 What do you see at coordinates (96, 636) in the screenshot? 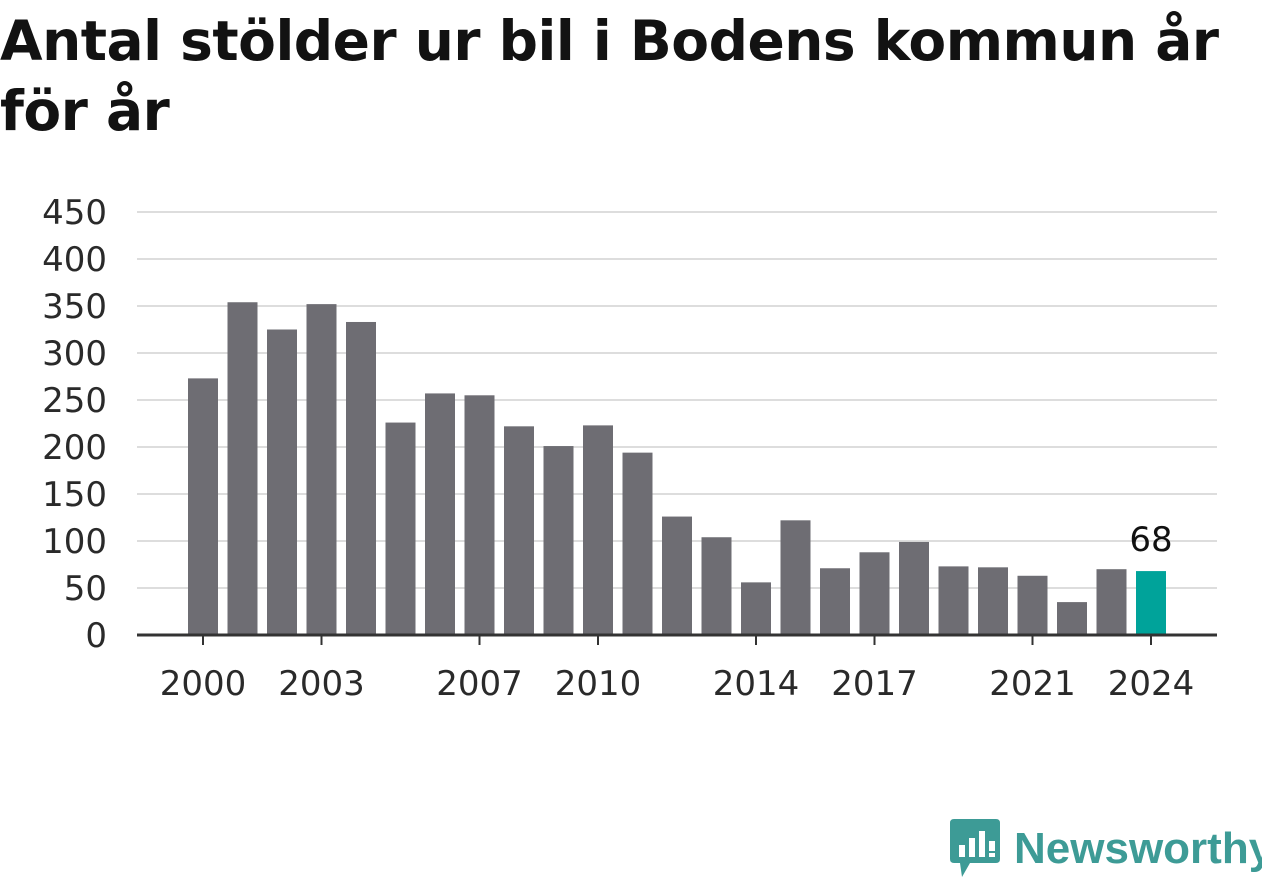
I see `y-tick-label: 0` at bounding box center [96, 636].